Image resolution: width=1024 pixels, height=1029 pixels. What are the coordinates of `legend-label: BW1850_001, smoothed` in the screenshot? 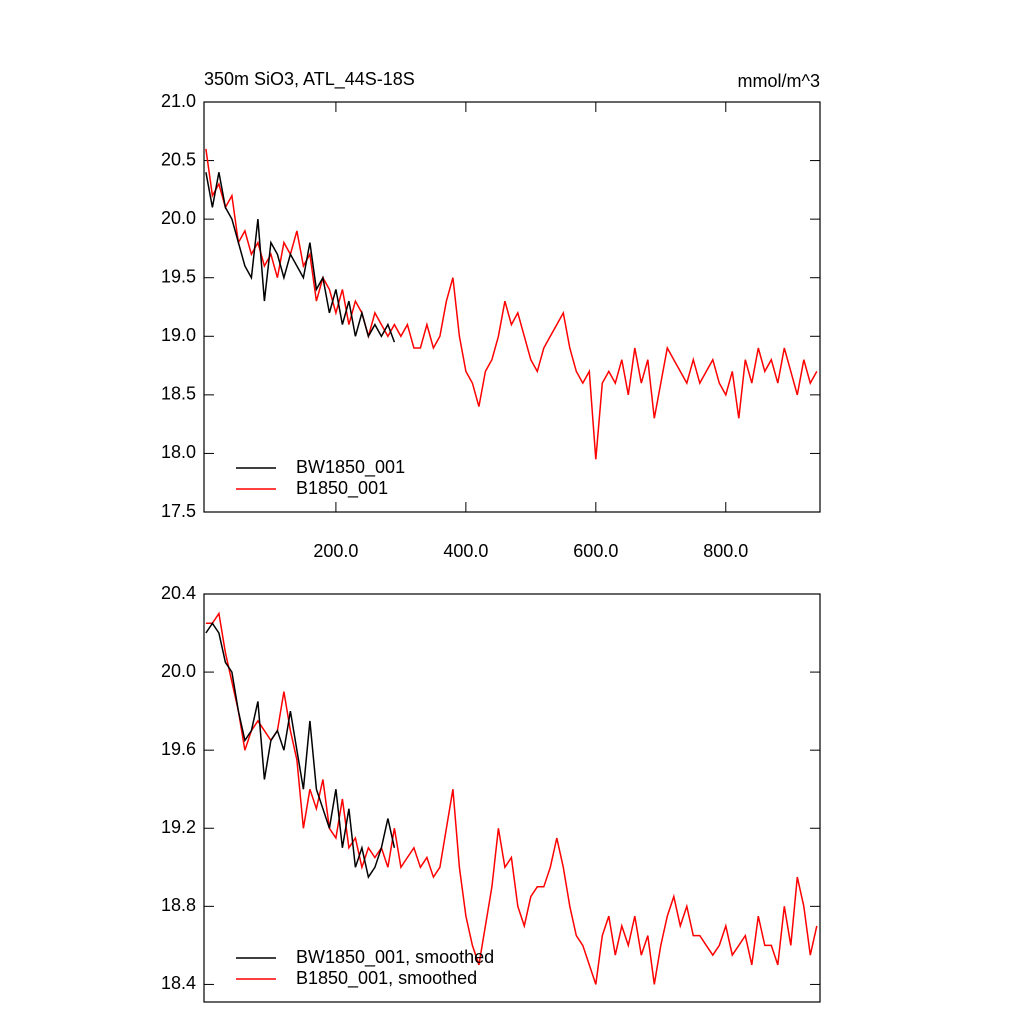 It's located at (395, 957).